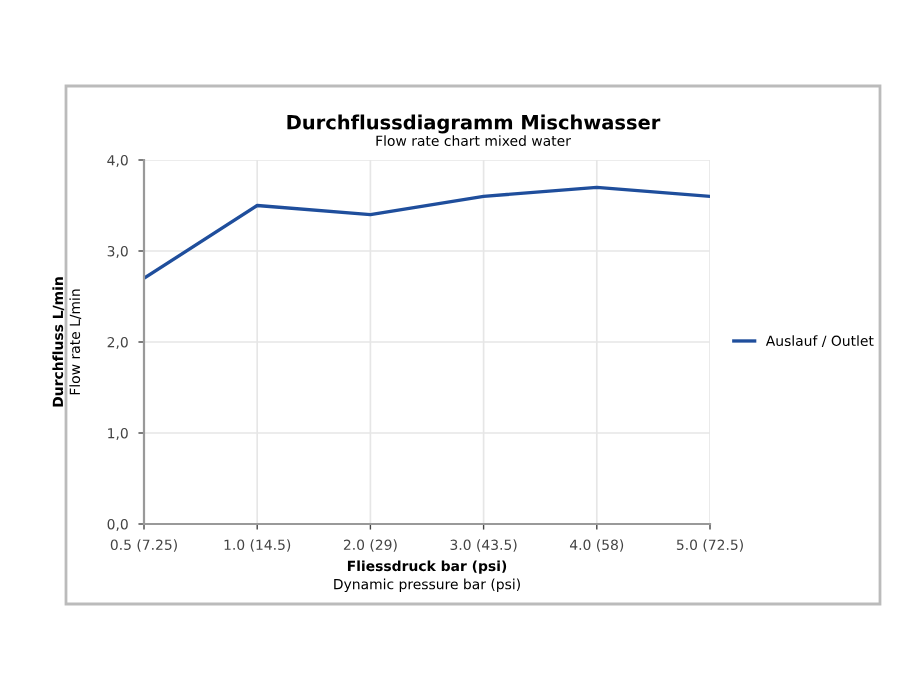  What do you see at coordinates (427, 232) in the screenshot?
I see `line-series` at bounding box center [427, 232].